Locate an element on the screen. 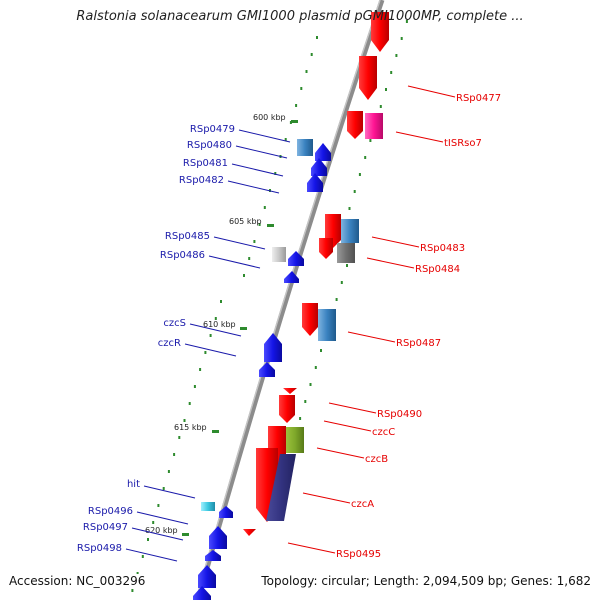 The image size is (600, 600). gene-block-hit is located at coordinates (208, 506).